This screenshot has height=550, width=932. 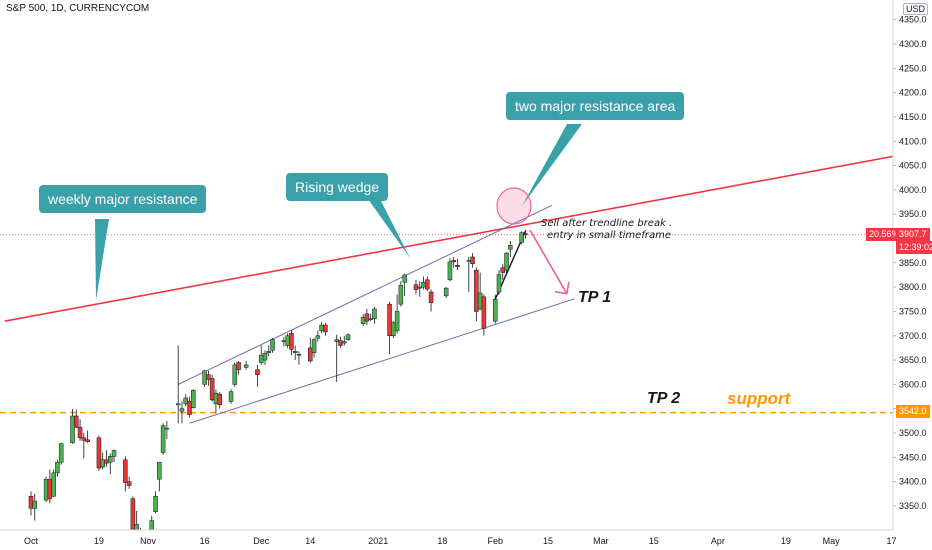 I want to click on x-tick-label: 2021, so click(x=378, y=541).